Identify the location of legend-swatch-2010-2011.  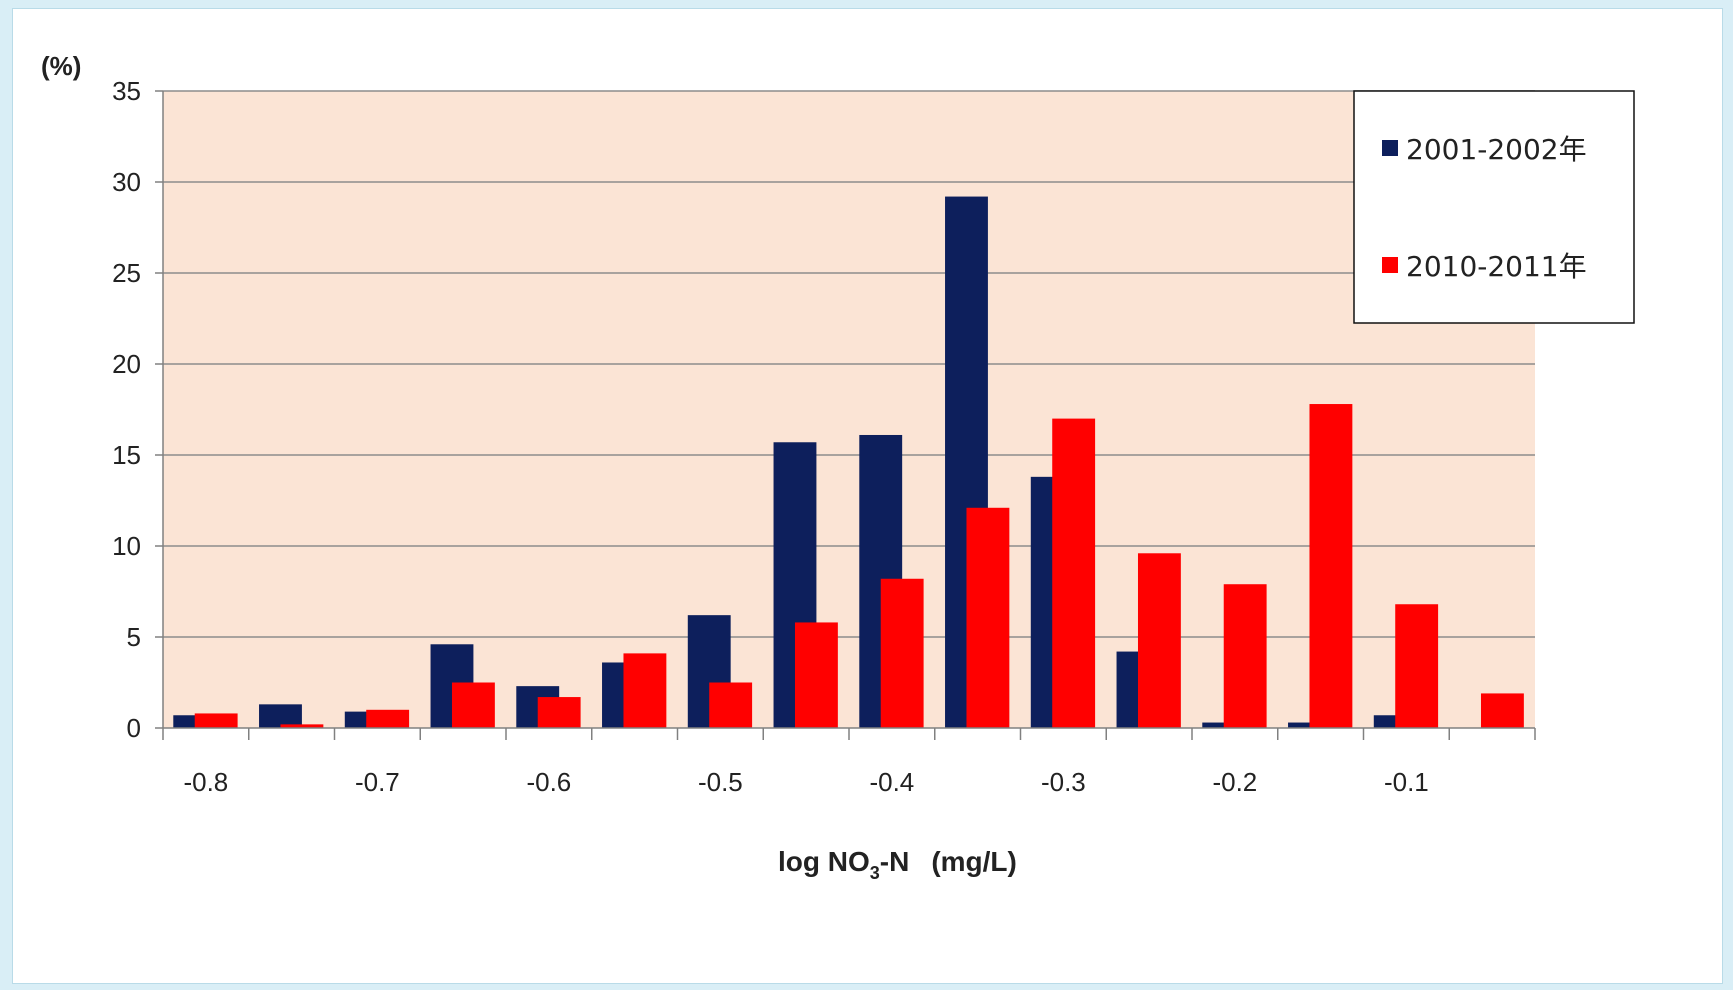
(1390, 265).